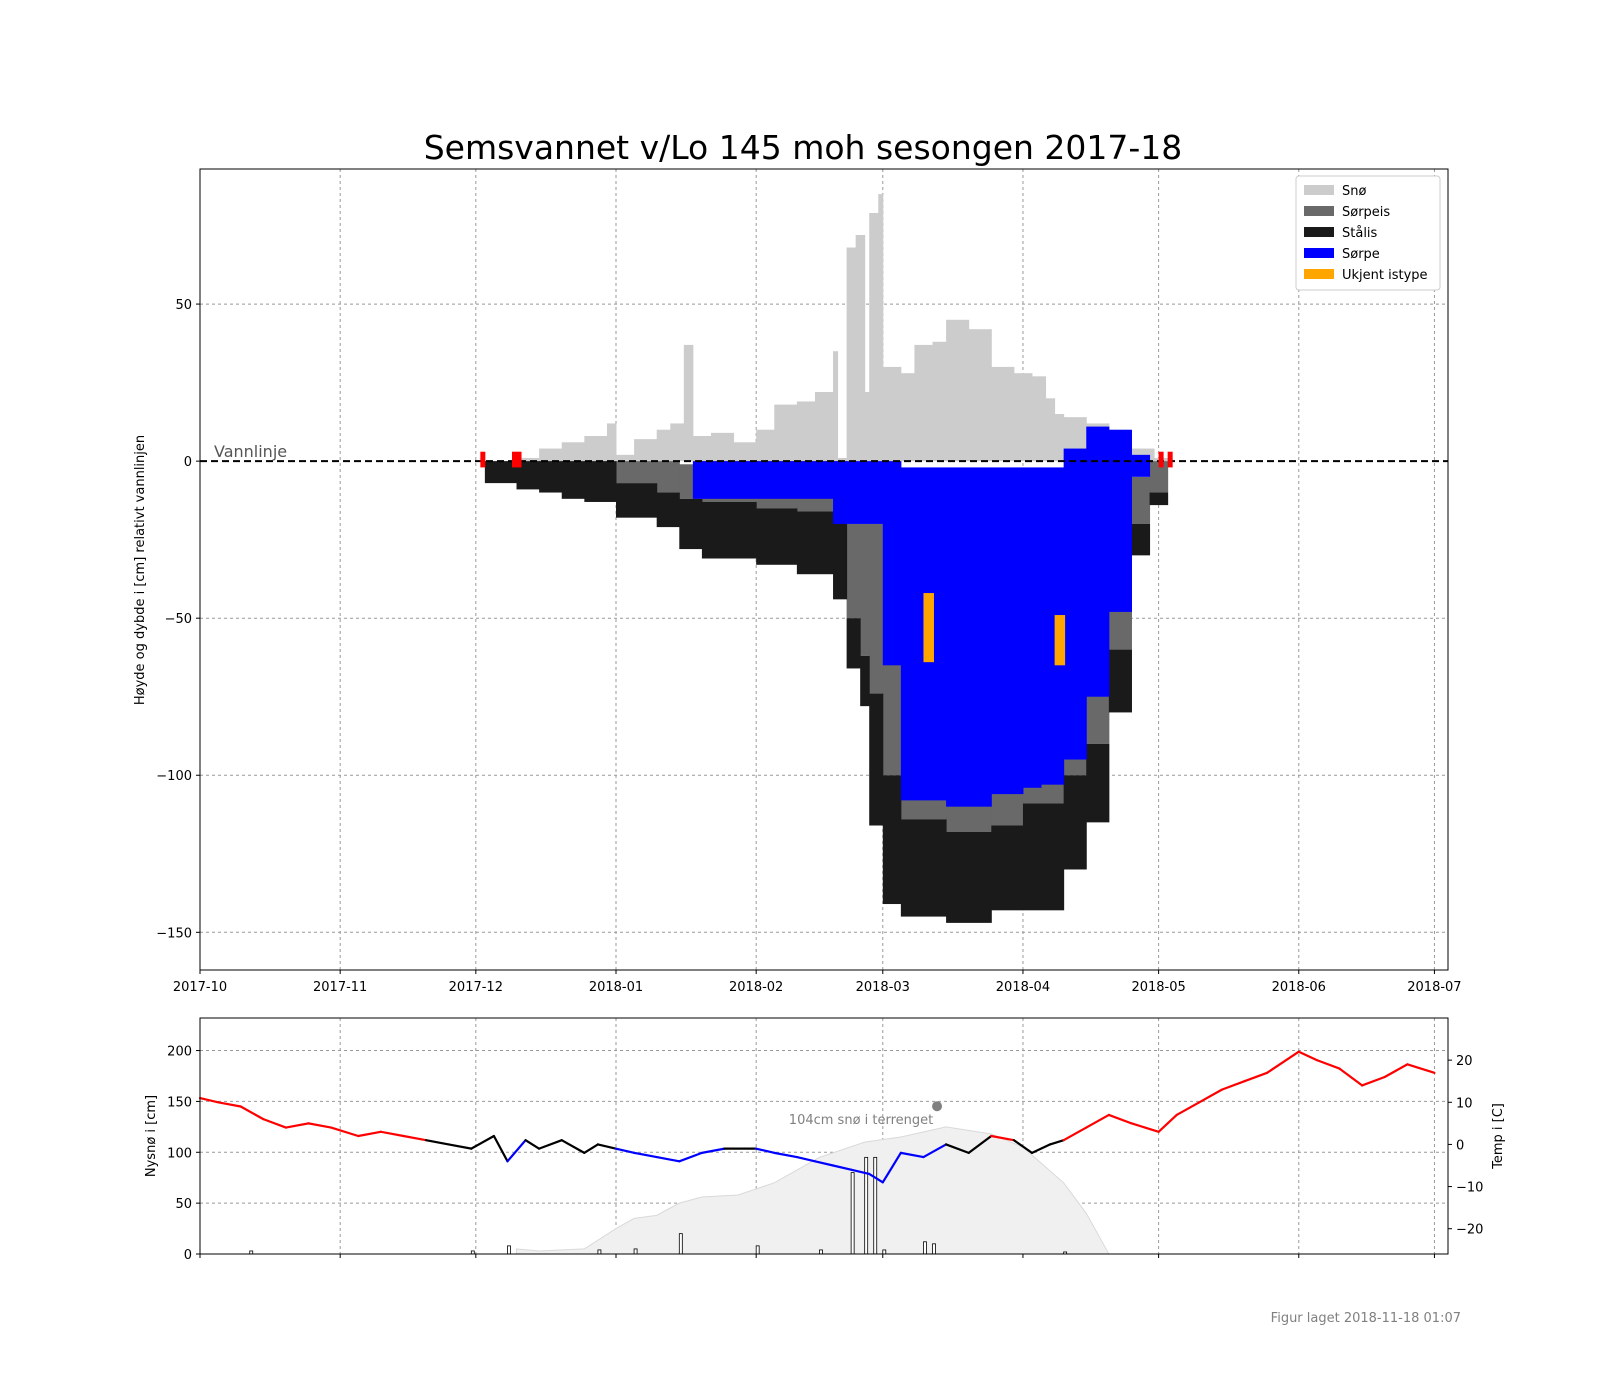 The height and width of the screenshot is (1400, 1600). Describe the element at coordinates (183, 1154) in the screenshot. I see `bottom-y-ticks: 0 50 100 150 200` at that location.